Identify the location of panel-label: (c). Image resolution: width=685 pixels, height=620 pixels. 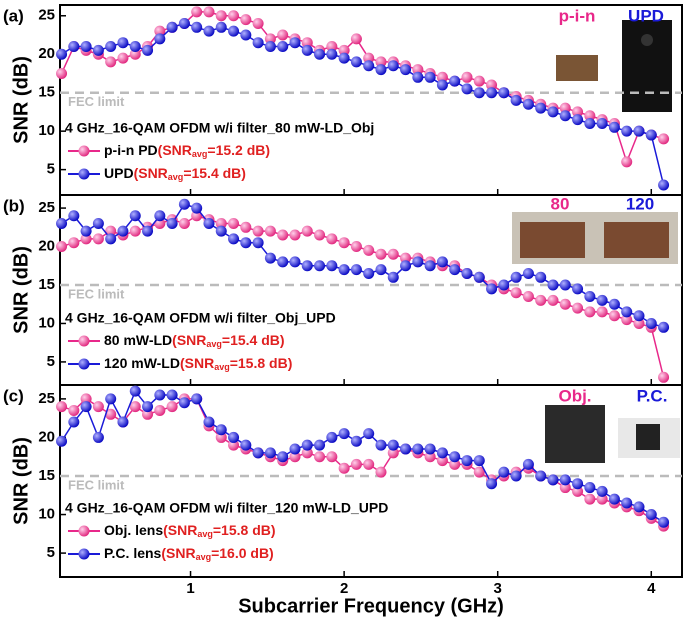
(13, 395).